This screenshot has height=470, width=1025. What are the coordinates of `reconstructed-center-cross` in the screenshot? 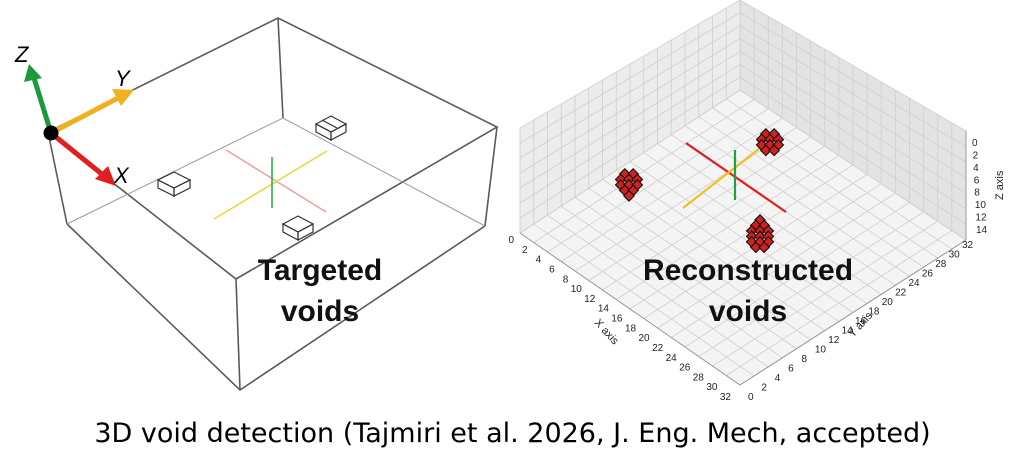 It's located at (734, 177).